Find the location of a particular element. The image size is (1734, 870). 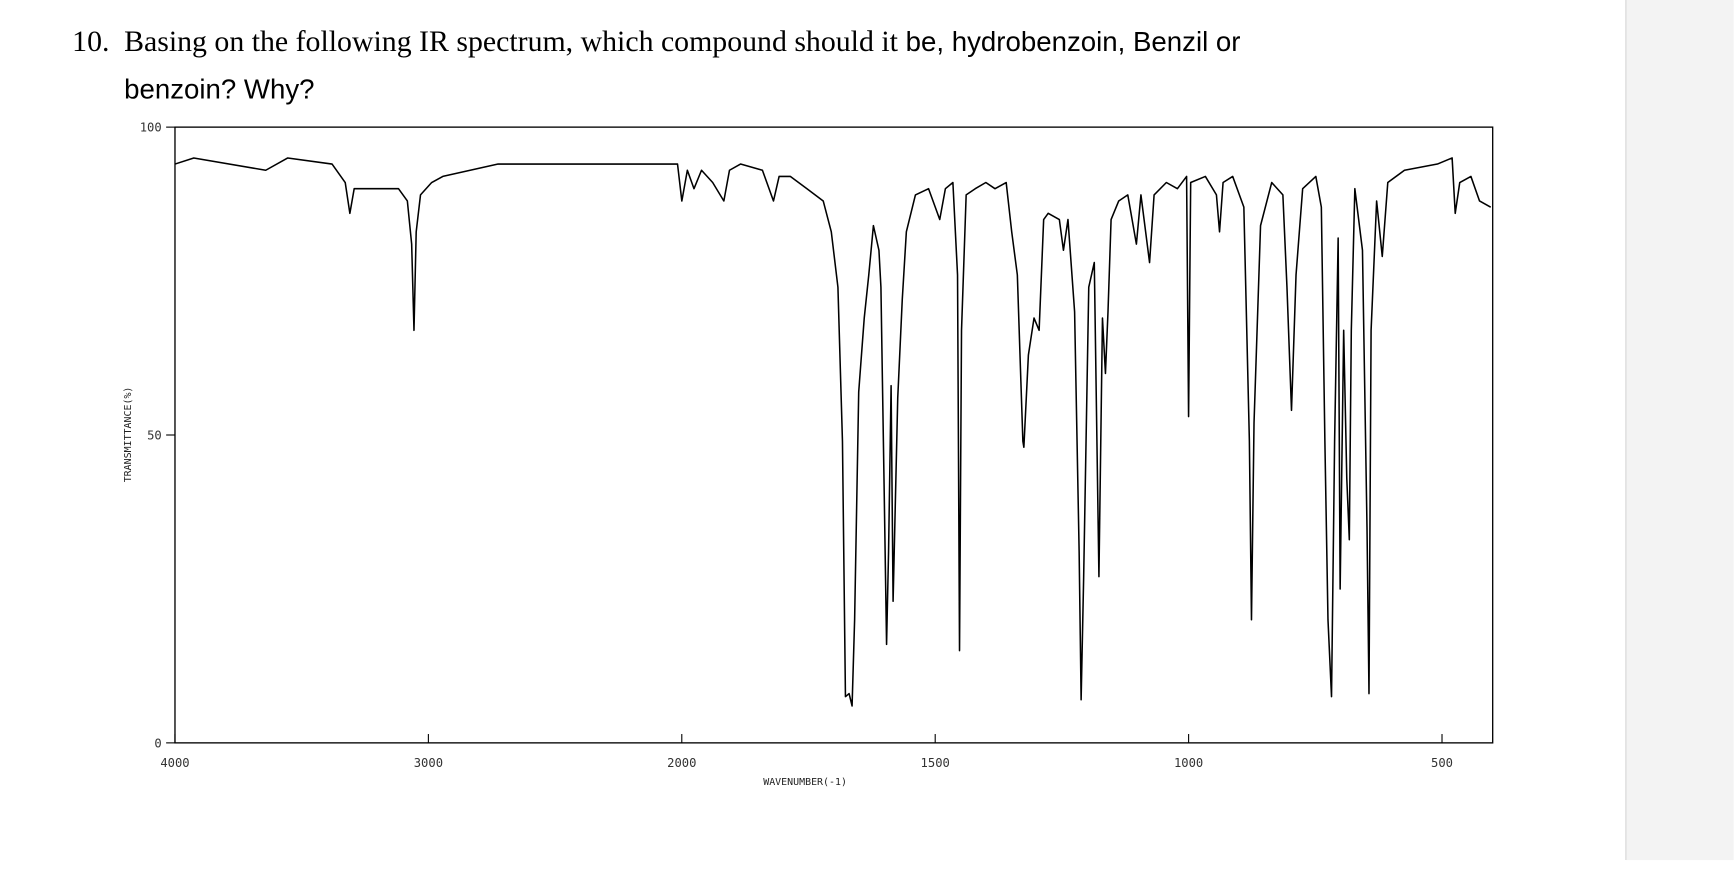

x-axis-label: WAVENUMBER(-1) is located at coordinates (805, 782).